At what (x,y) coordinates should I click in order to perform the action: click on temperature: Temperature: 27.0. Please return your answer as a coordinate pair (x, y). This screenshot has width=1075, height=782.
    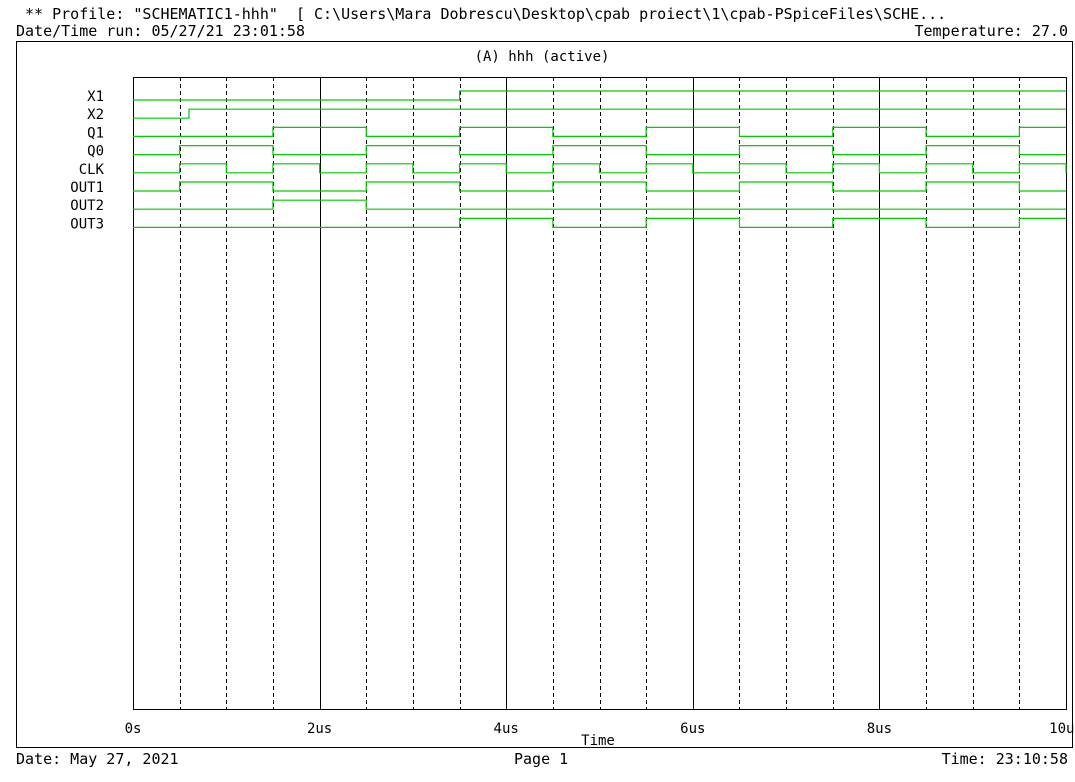
    Looking at the image, I should click on (991, 31).